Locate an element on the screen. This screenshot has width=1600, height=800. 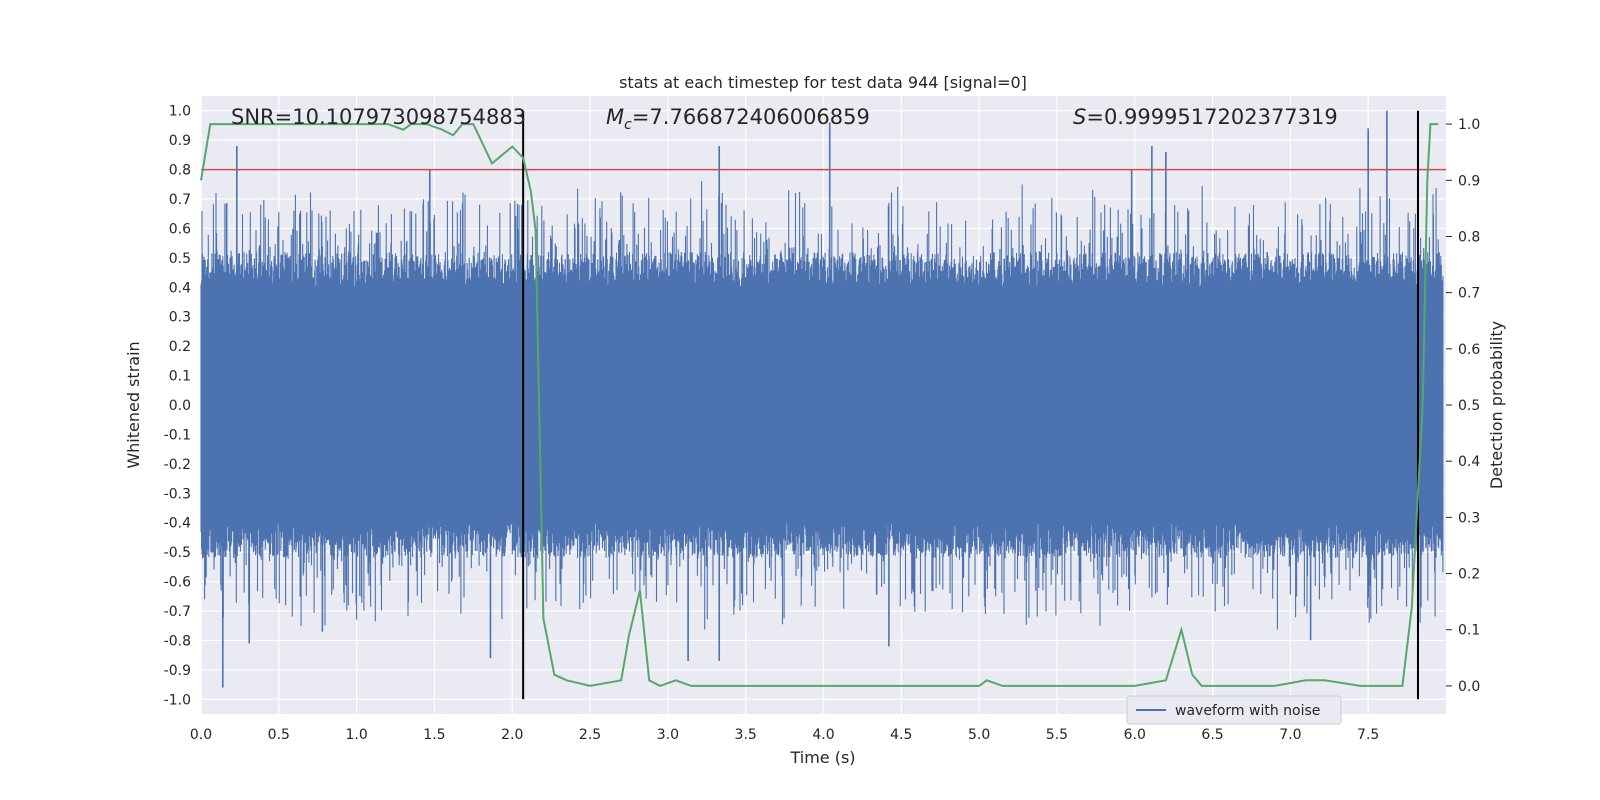
chirp-mass-symbol: M is located at coordinates (615, 117).